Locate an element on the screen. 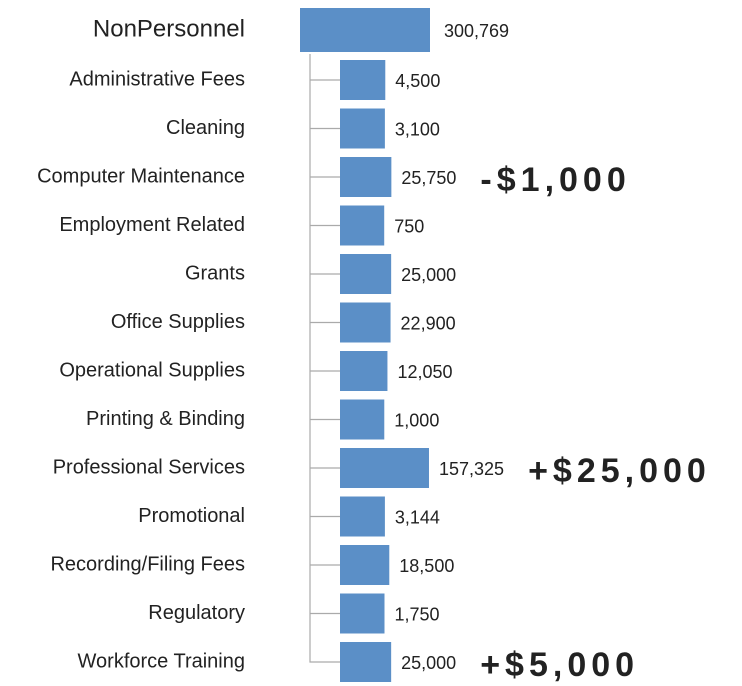 This screenshot has width=742, height=686. category-label: Promotional is located at coordinates (191, 516).